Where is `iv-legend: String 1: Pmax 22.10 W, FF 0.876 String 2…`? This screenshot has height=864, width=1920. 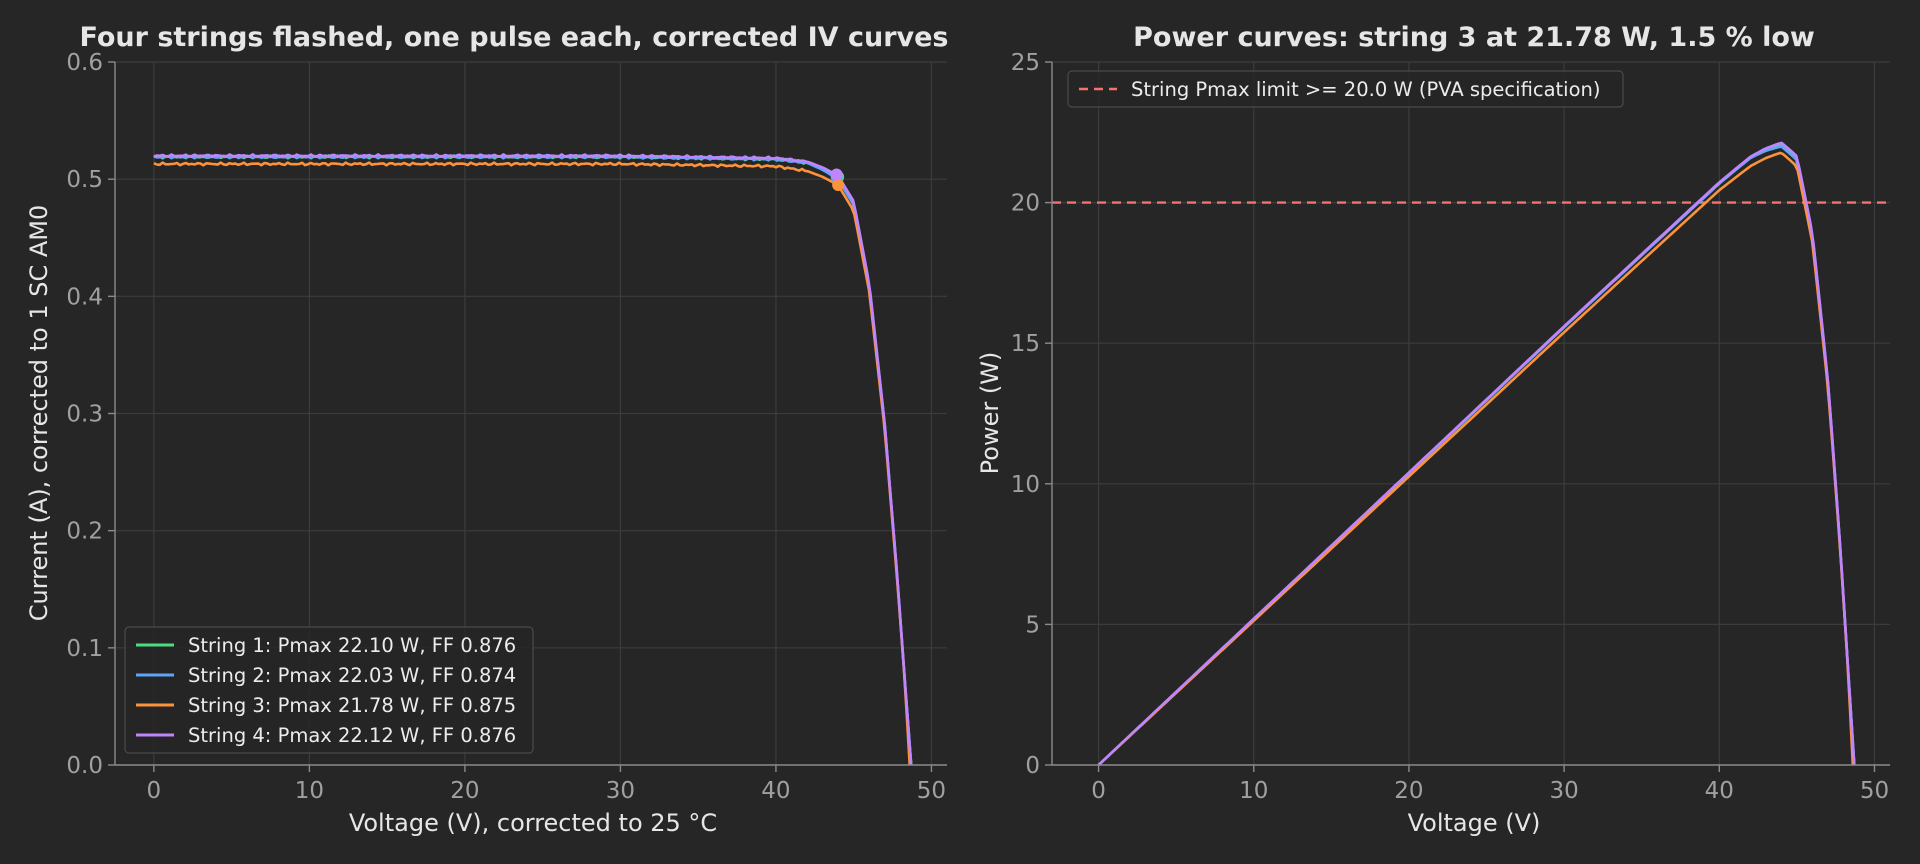 iv-legend: String 1: Pmax 22.10 W, FF 0.876 String 2… is located at coordinates (329, 690).